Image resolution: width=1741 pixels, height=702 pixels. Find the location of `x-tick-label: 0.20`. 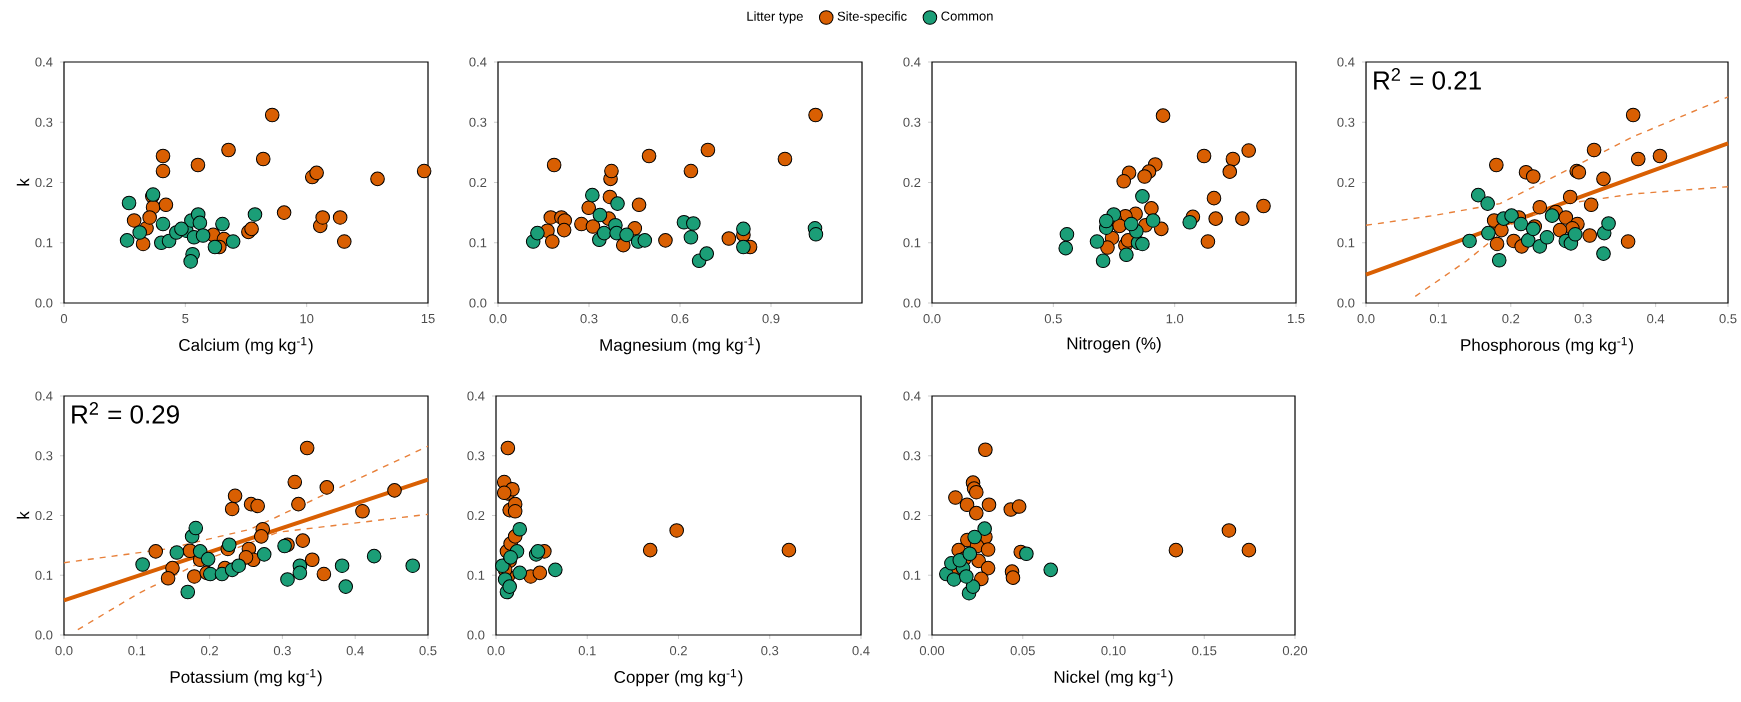

x-tick-label: 0.20 is located at coordinates (1295, 651).